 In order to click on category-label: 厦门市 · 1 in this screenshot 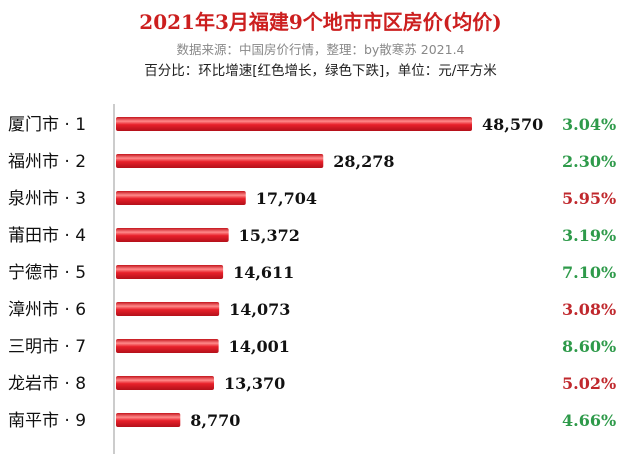, I will do `click(47, 125)`.